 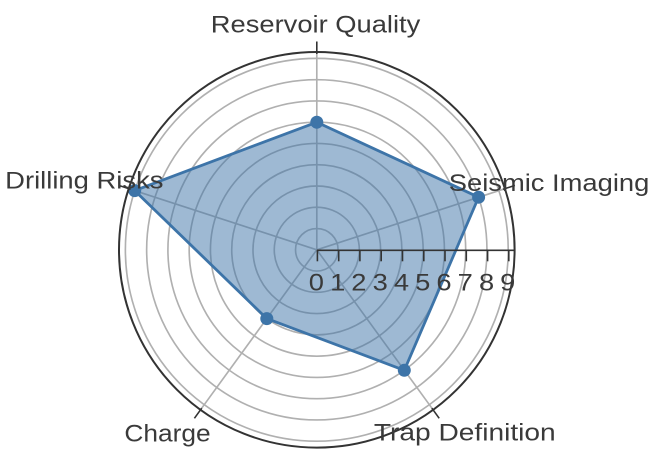 I want to click on svg-text: 5, so click(x=422, y=283).